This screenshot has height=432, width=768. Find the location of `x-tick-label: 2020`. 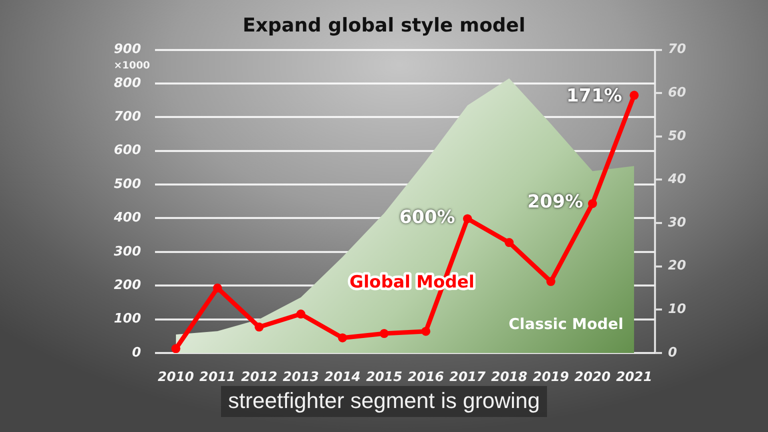

x-tick-label: 2020 is located at coordinates (592, 378).